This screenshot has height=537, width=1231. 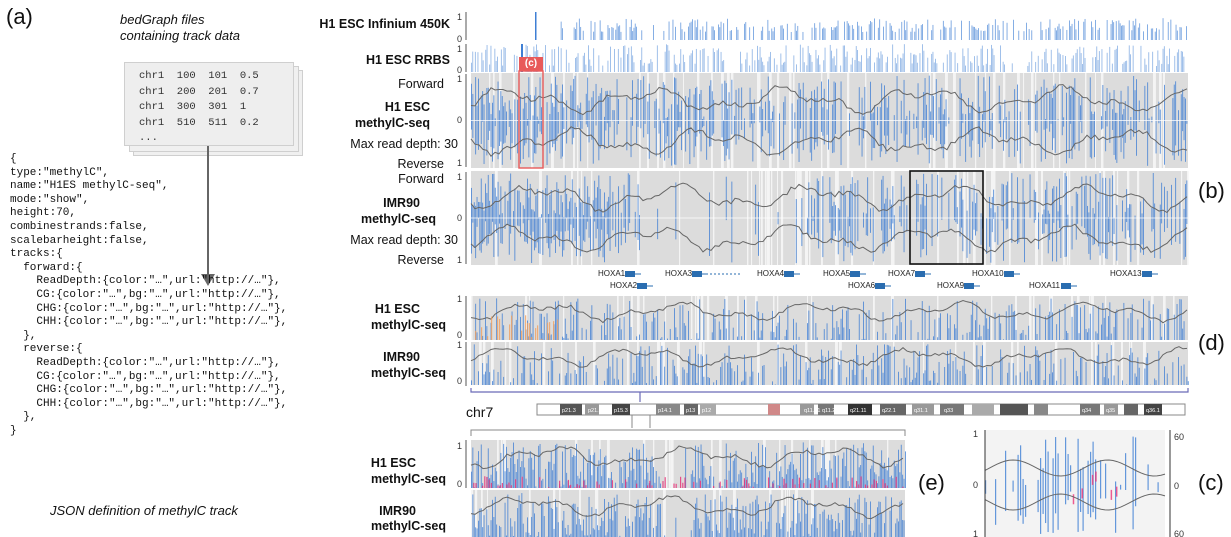 I want to click on read-depth-line, so click(x=829, y=100).